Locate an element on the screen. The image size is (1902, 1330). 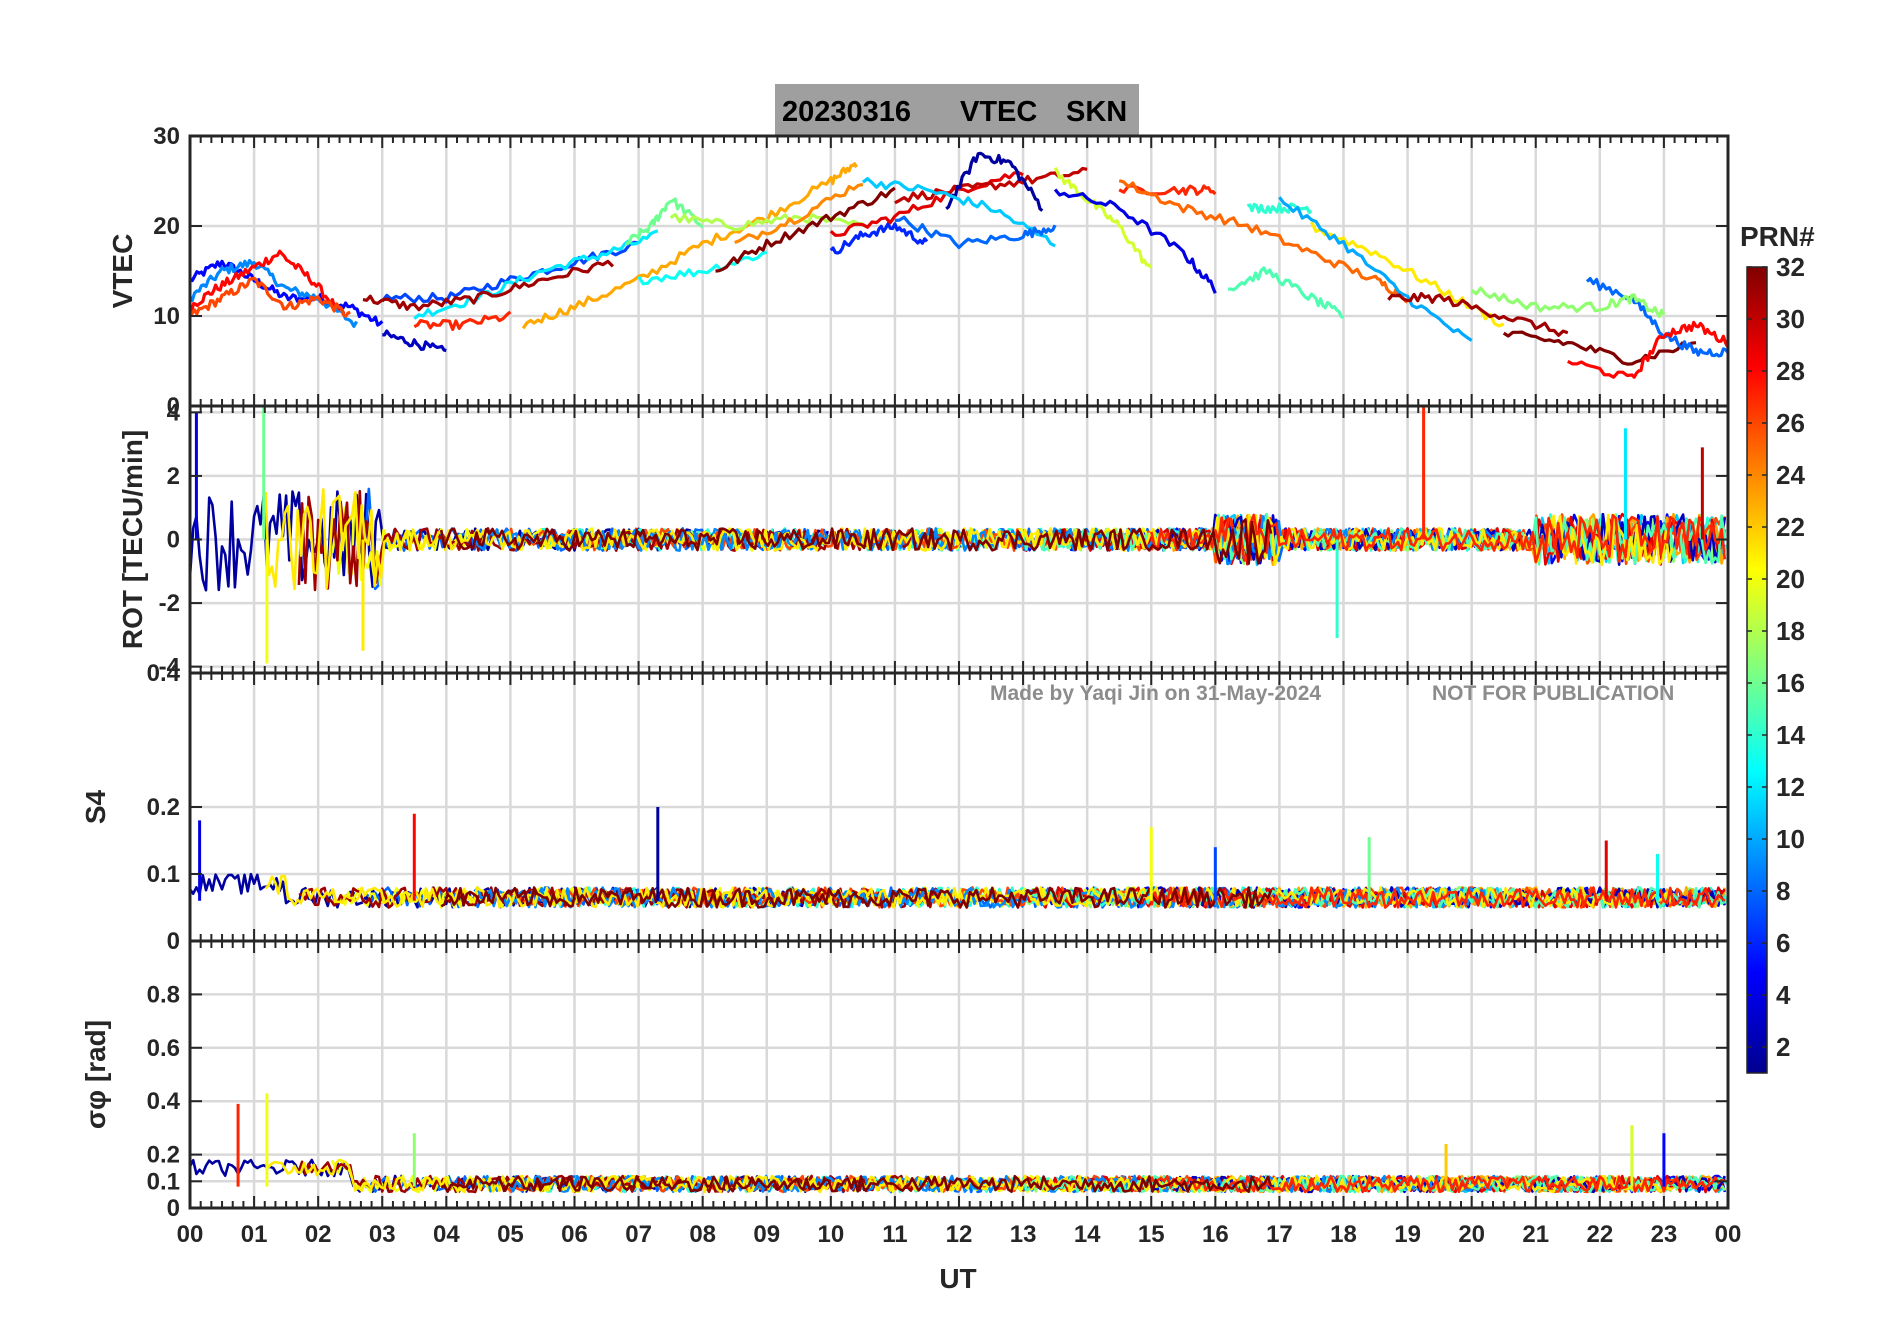
x-axis-label: UT is located at coordinates (957, 1278).